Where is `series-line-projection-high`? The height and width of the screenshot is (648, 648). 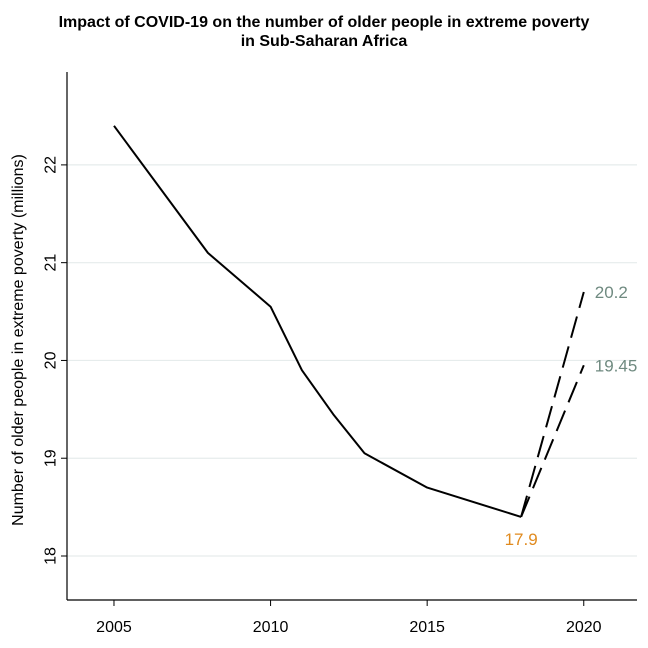
series-line-projection-high is located at coordinates (552, 404).